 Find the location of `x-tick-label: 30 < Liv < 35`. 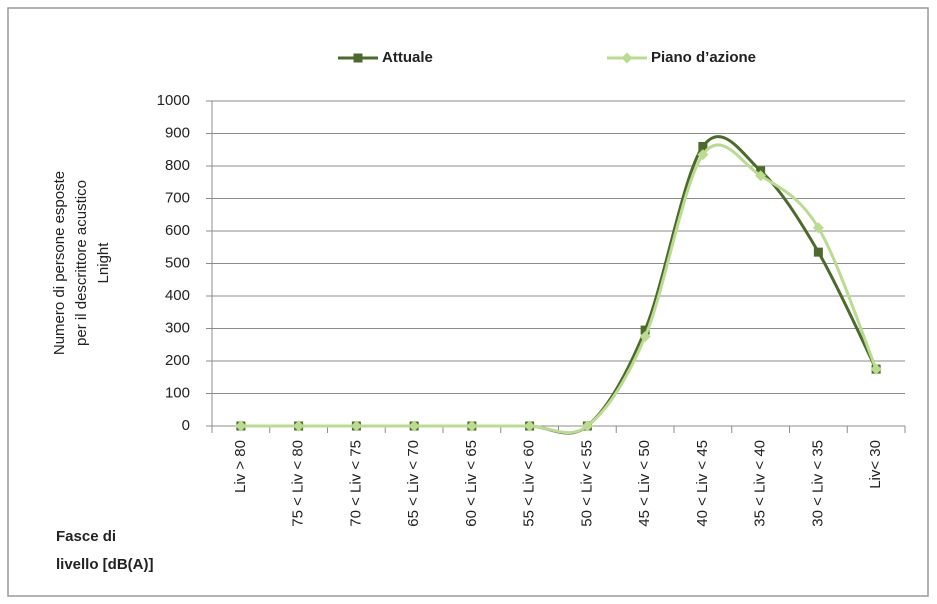

x-tick-label: 30 < Liv < 35 is located at coordinates (817, 483).